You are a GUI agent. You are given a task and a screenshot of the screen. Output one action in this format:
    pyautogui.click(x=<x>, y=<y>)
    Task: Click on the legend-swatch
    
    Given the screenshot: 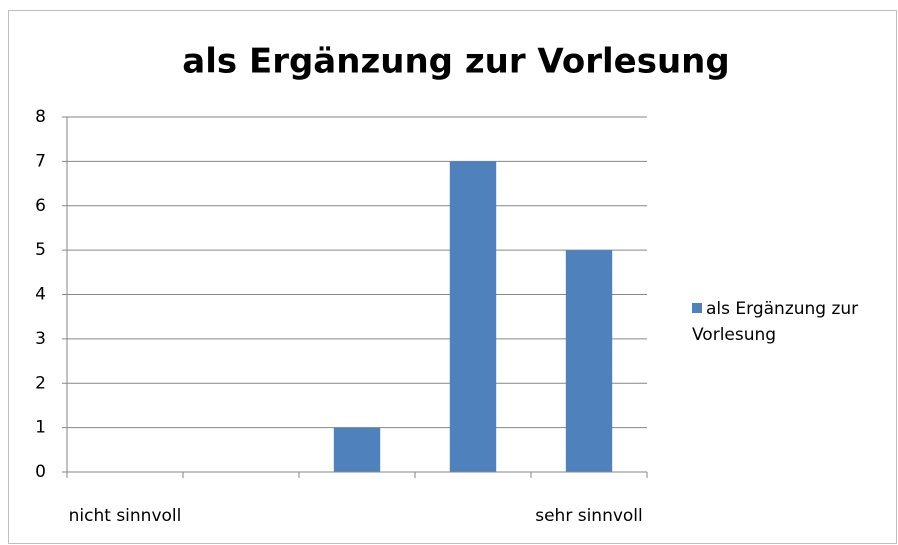 What is the action you would take?
    pyautogui.click(x=697, y=308)
    